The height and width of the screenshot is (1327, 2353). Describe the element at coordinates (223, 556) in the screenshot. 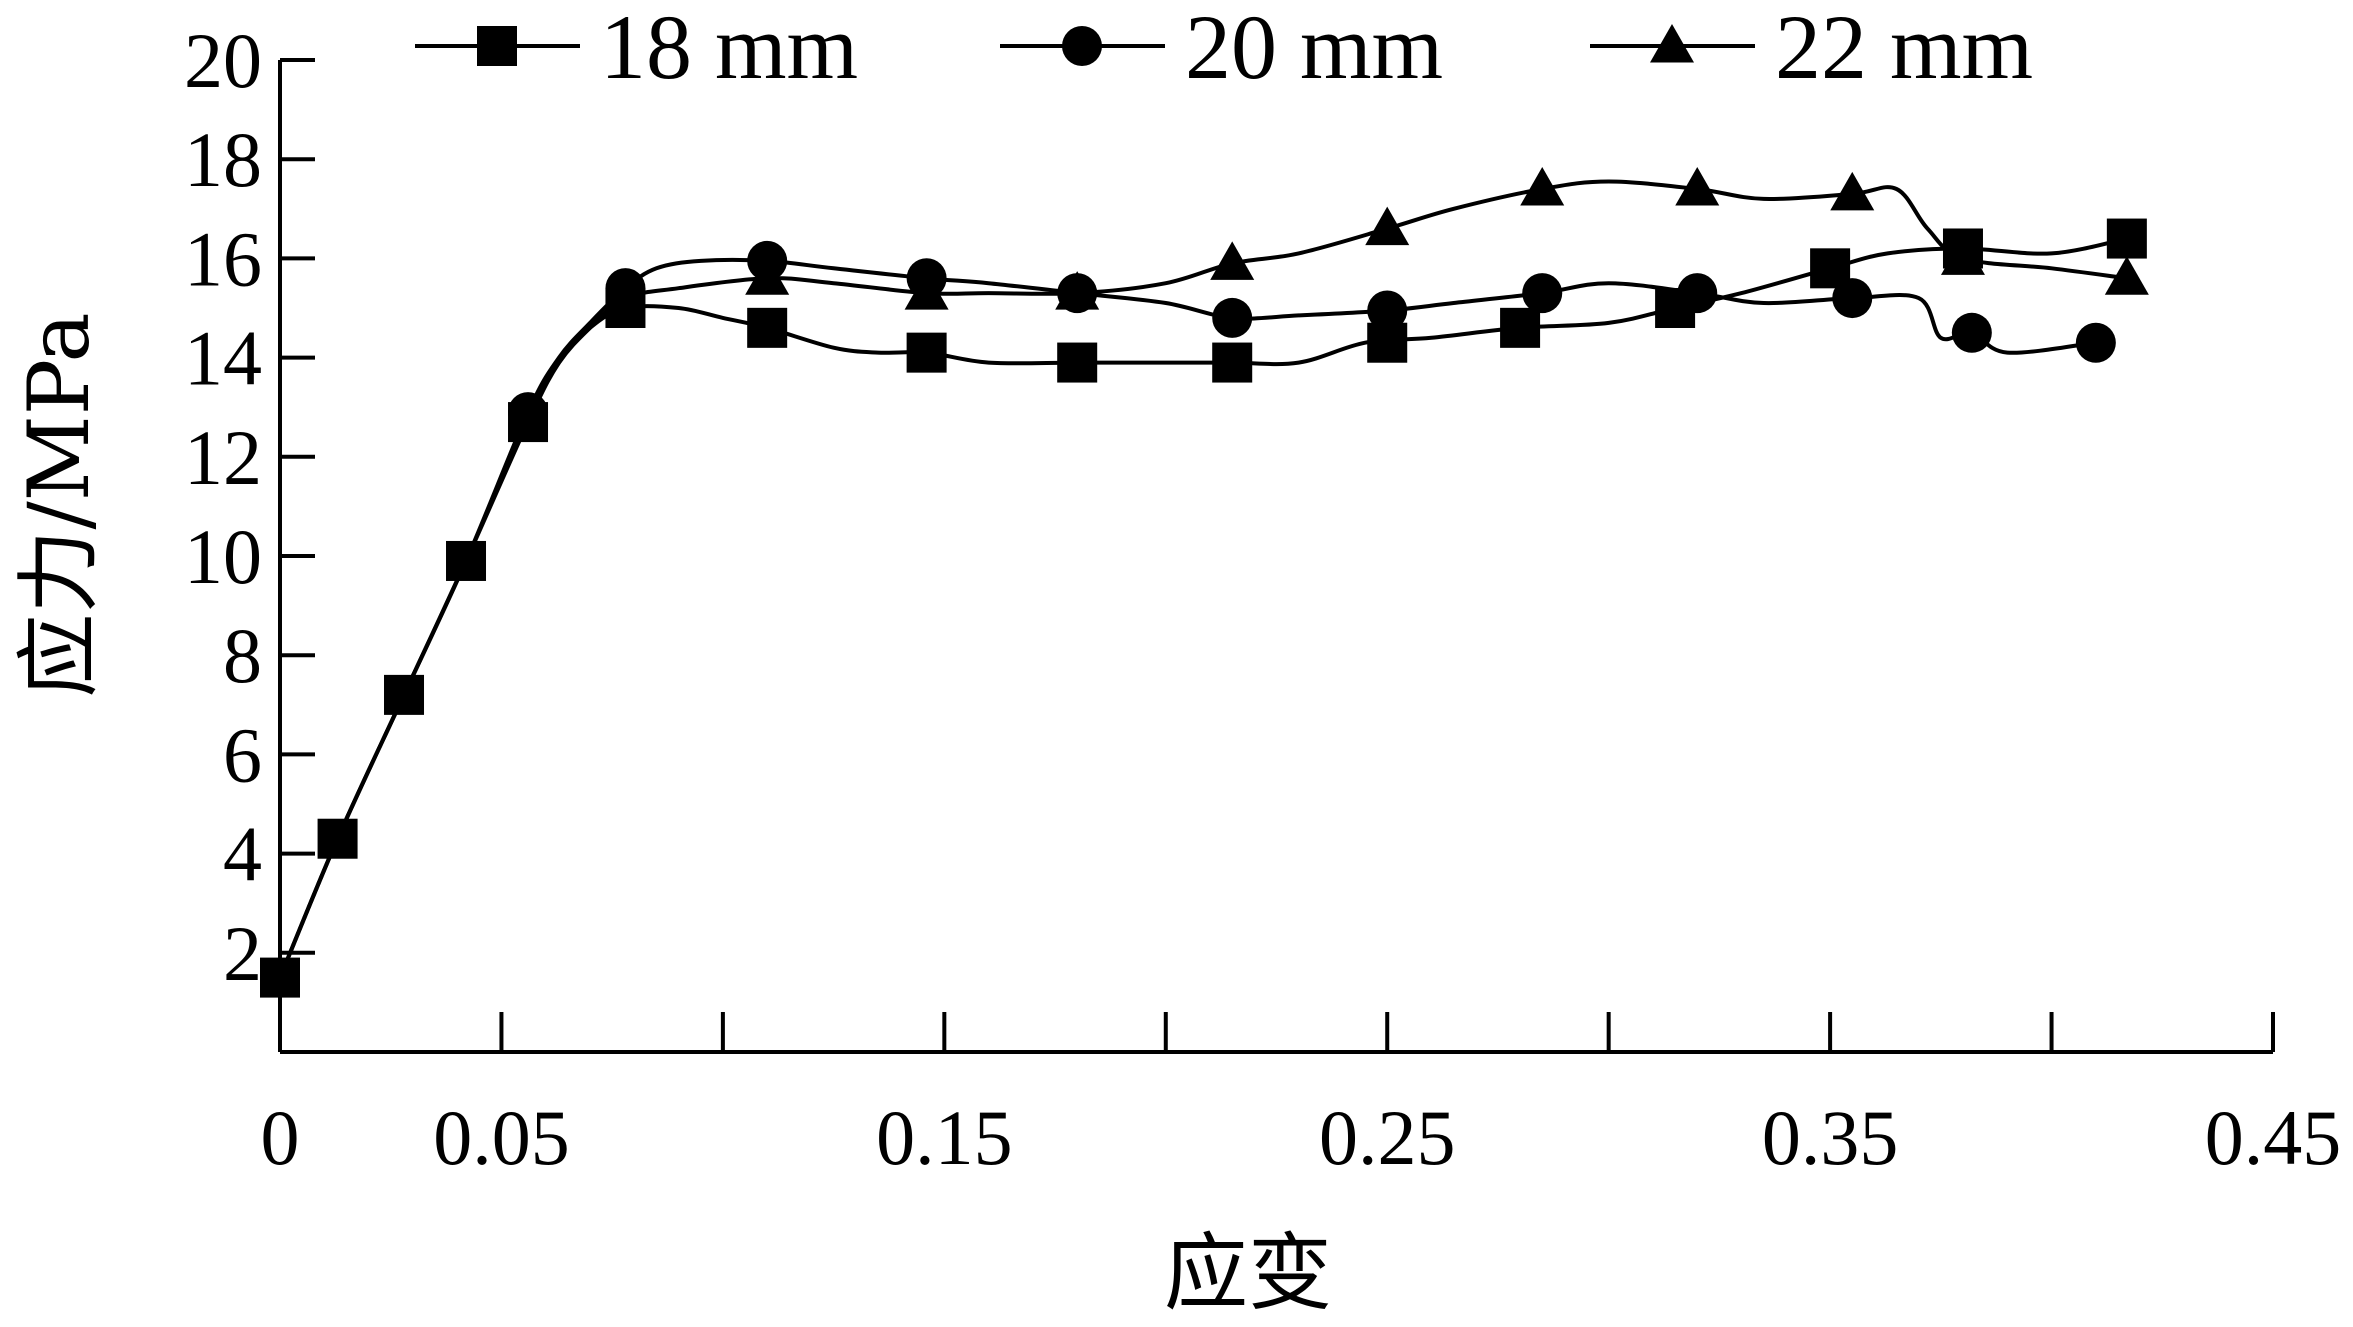

I see `y-tick-label: 10` at that location.